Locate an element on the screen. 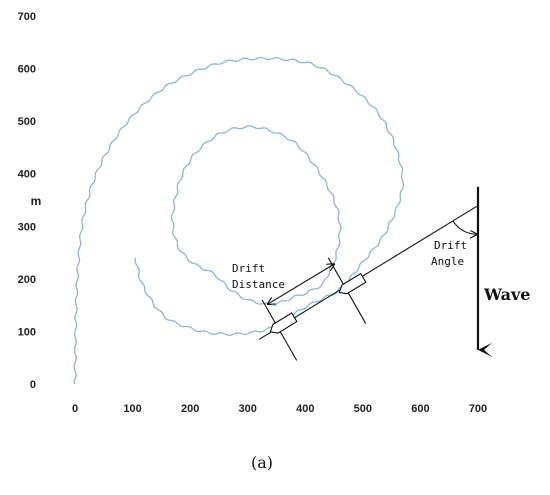  y-tick-label: 500 is located at coordinates (27, 122).